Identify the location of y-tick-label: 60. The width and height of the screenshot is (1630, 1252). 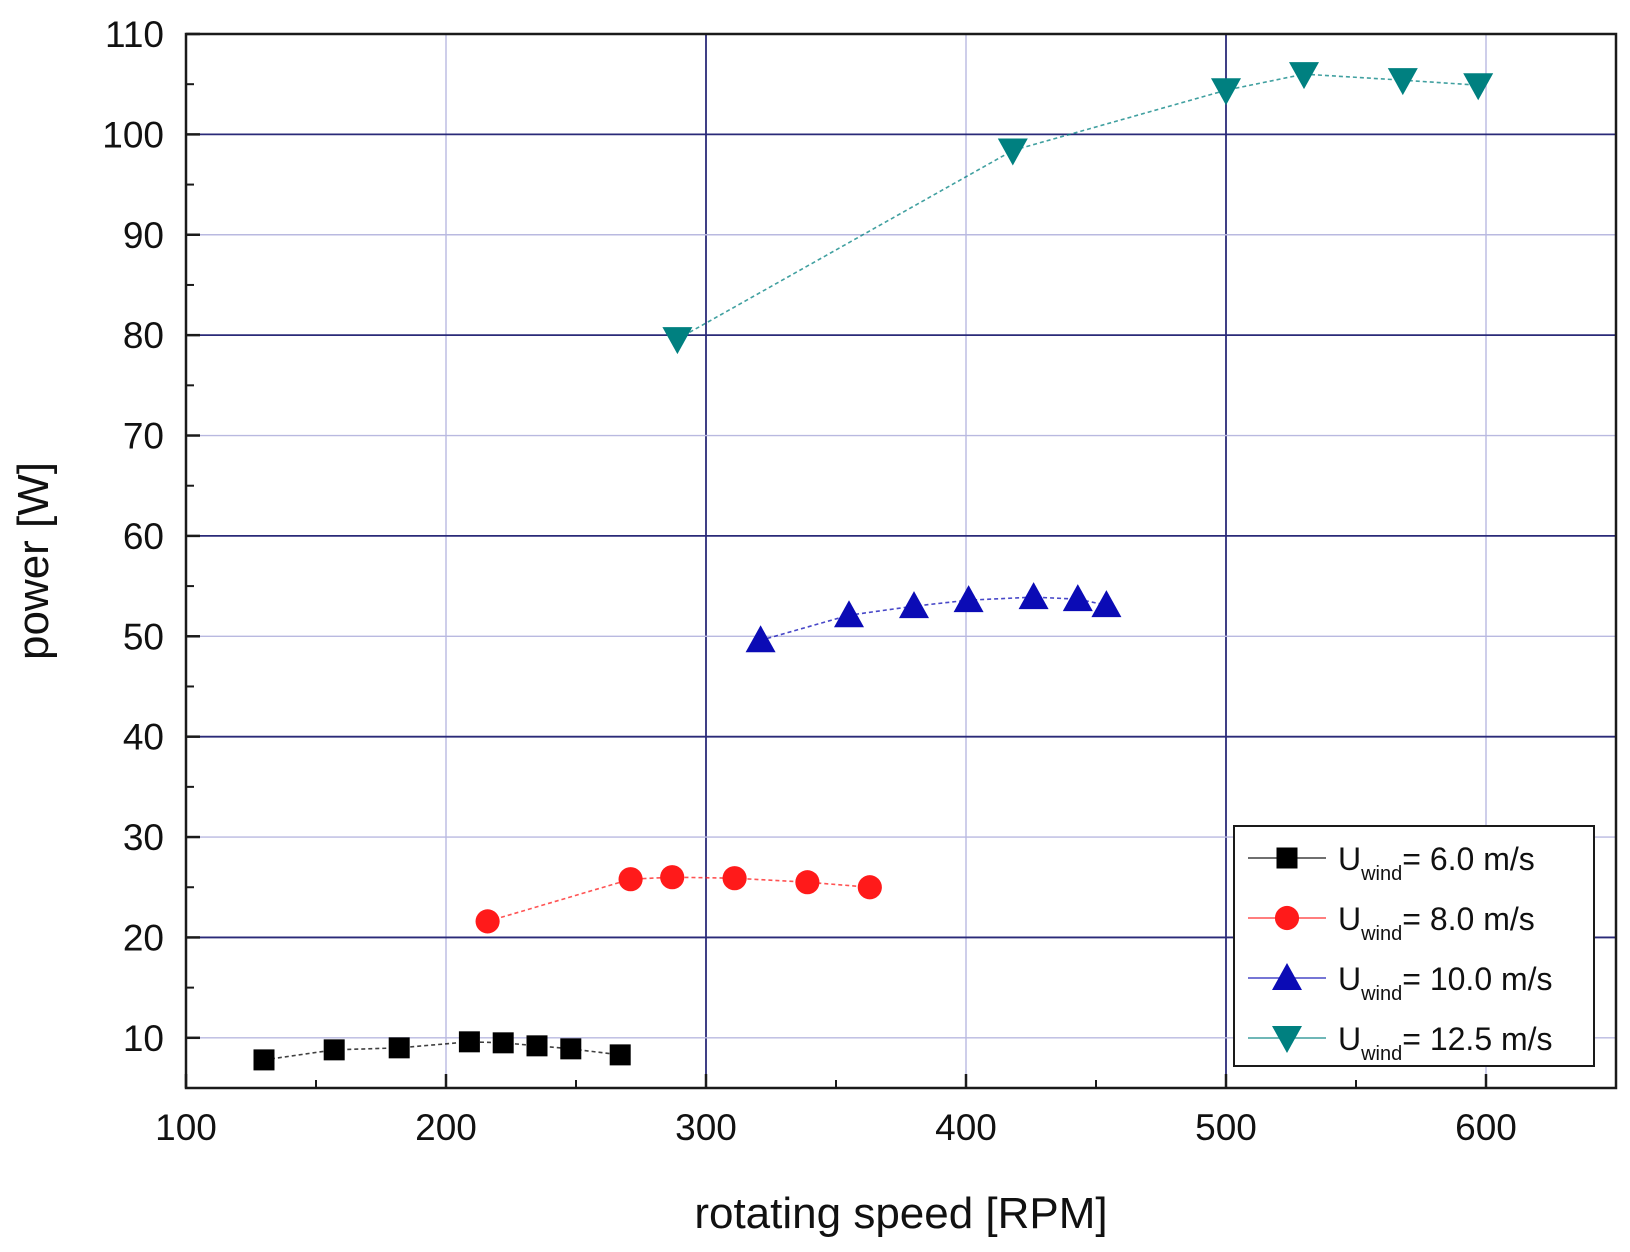
(143, 536).